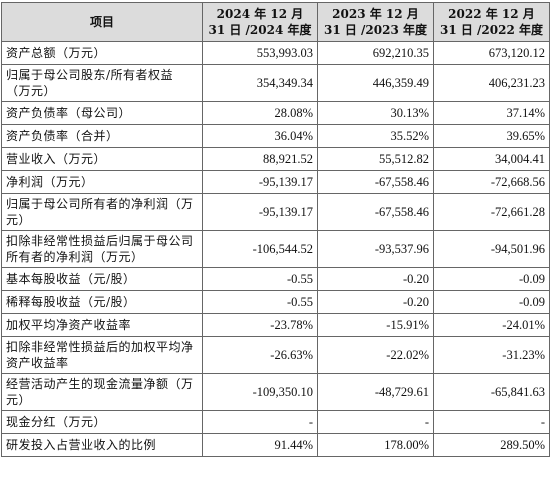 The width and height of the screenshot is (550, 487). I want to click on value-2022: -72,668.56, so click(491, 182).